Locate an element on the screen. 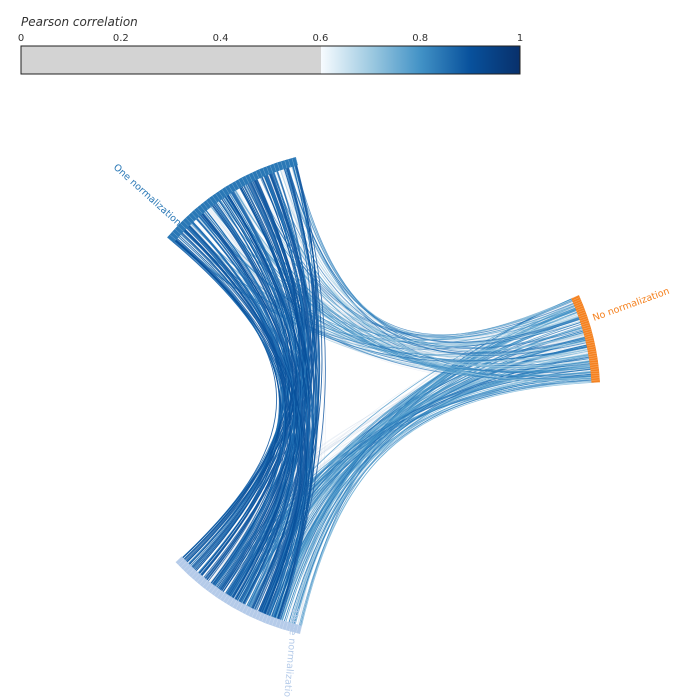  legend-border is located at coordinates (270, 60).